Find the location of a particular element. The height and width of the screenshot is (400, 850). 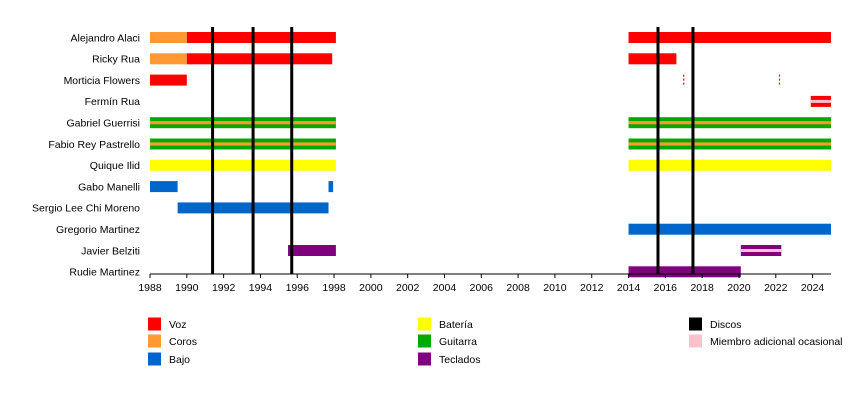

x-tick-label-2012: 2012 is located at coordinates (592, 288).